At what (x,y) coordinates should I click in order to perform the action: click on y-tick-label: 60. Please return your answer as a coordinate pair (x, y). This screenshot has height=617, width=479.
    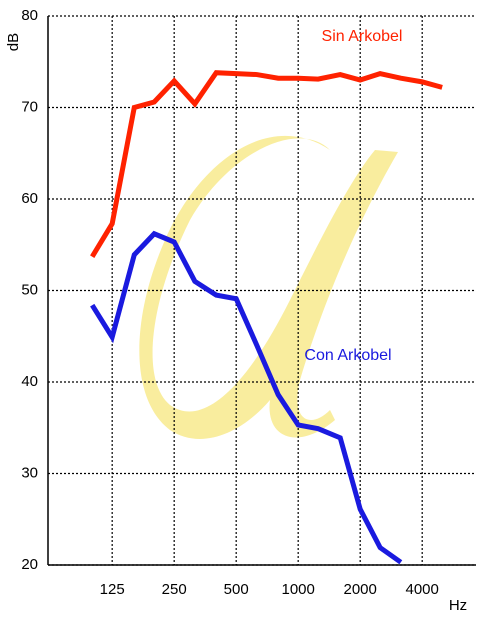
    Looking at the image, I should click on (29, 198).